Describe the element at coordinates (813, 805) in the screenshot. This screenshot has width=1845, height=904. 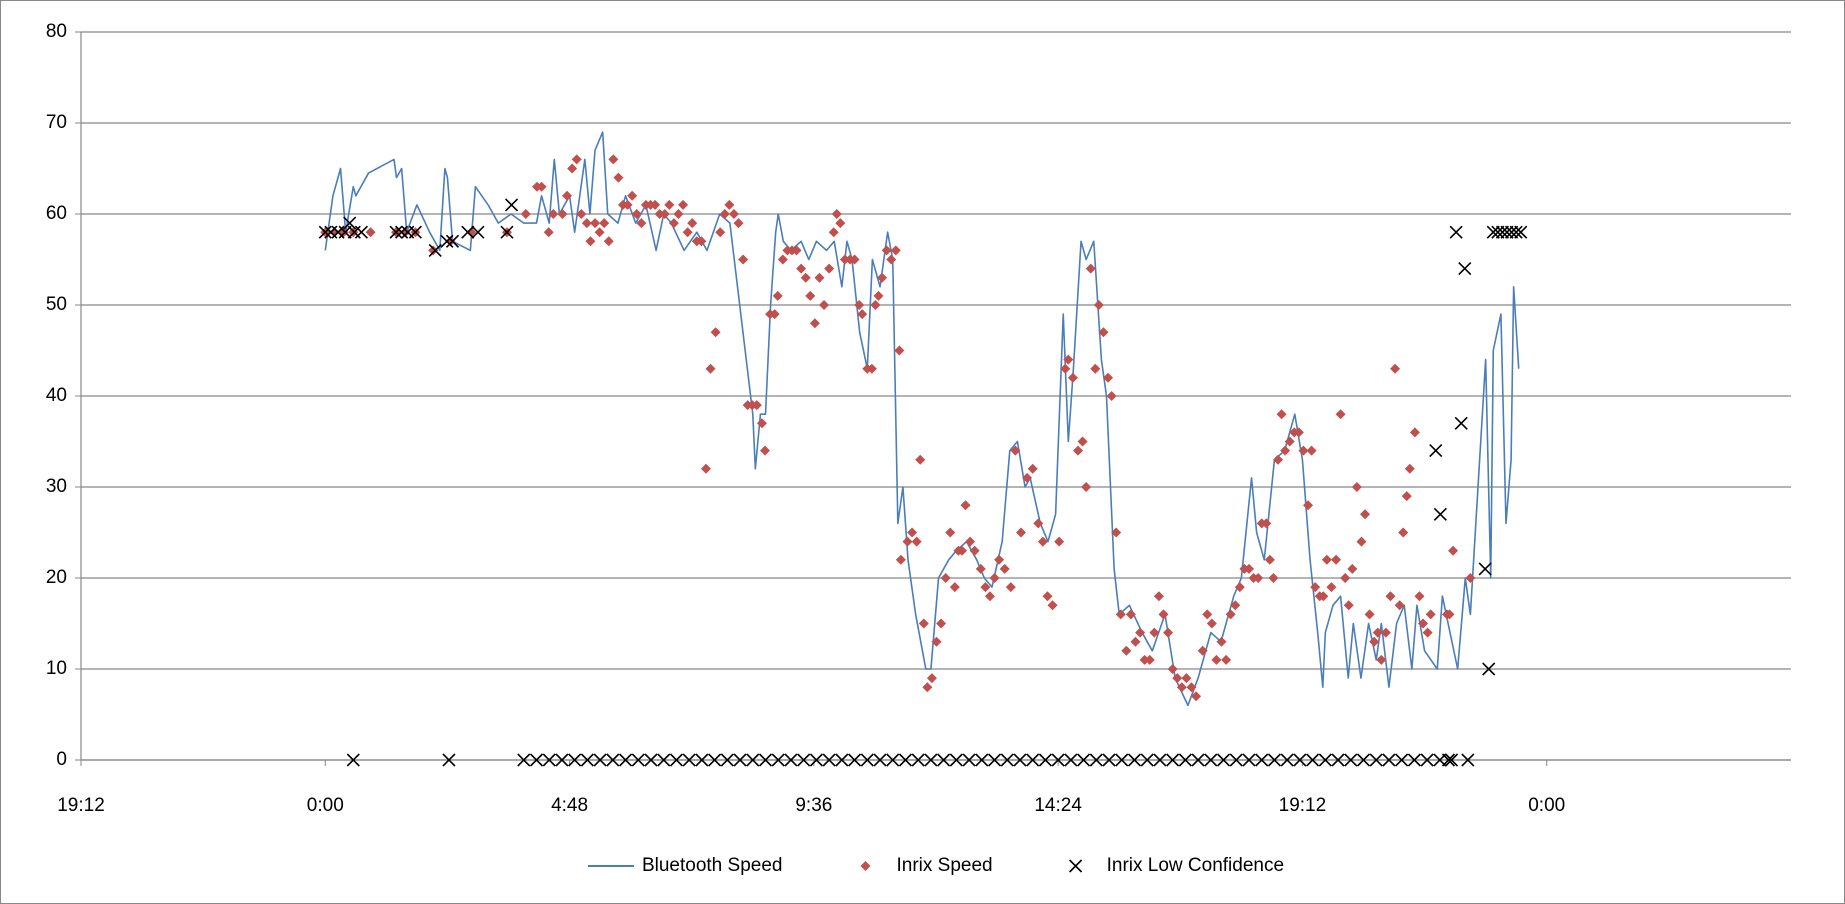
I see `x-tick-label: 9:36` at that location.